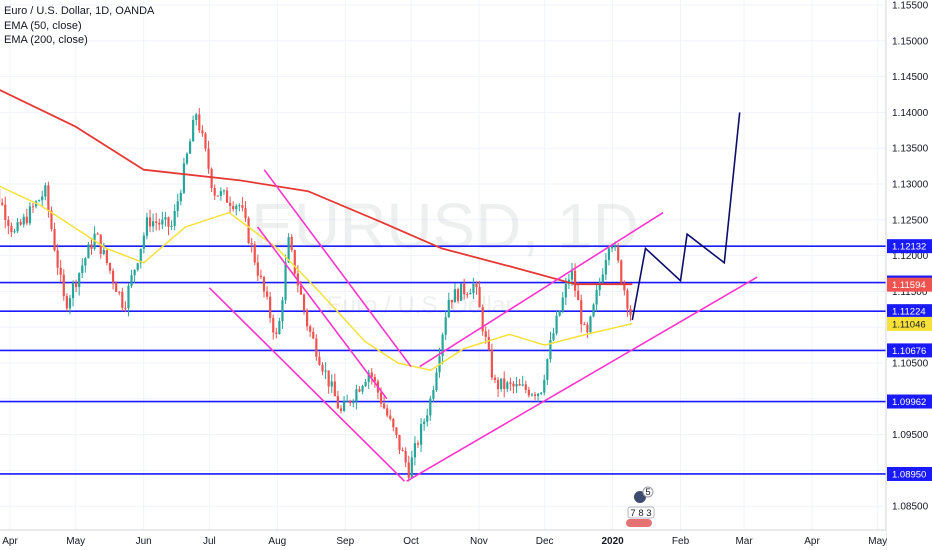 The height and width of the screenshot is (550, 932). I want to click on price-tick-label: 1.13500, so click(910, 149).